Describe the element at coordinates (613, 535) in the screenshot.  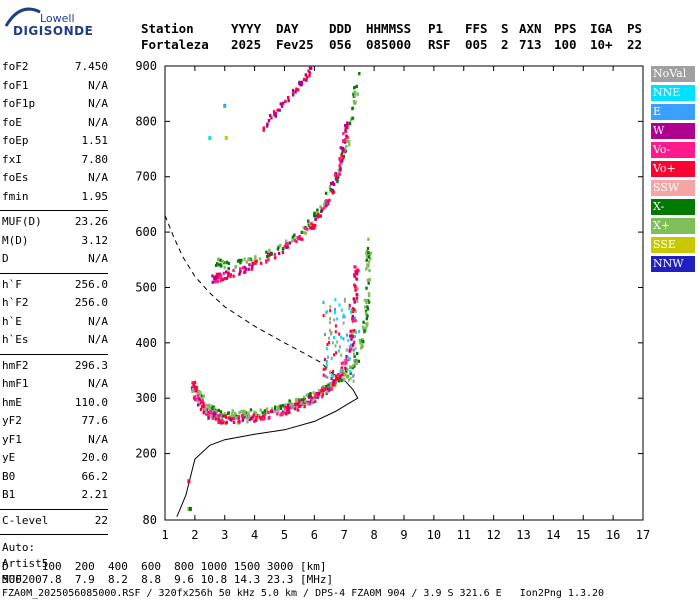
I see `x-tick-label: 16` at that location.